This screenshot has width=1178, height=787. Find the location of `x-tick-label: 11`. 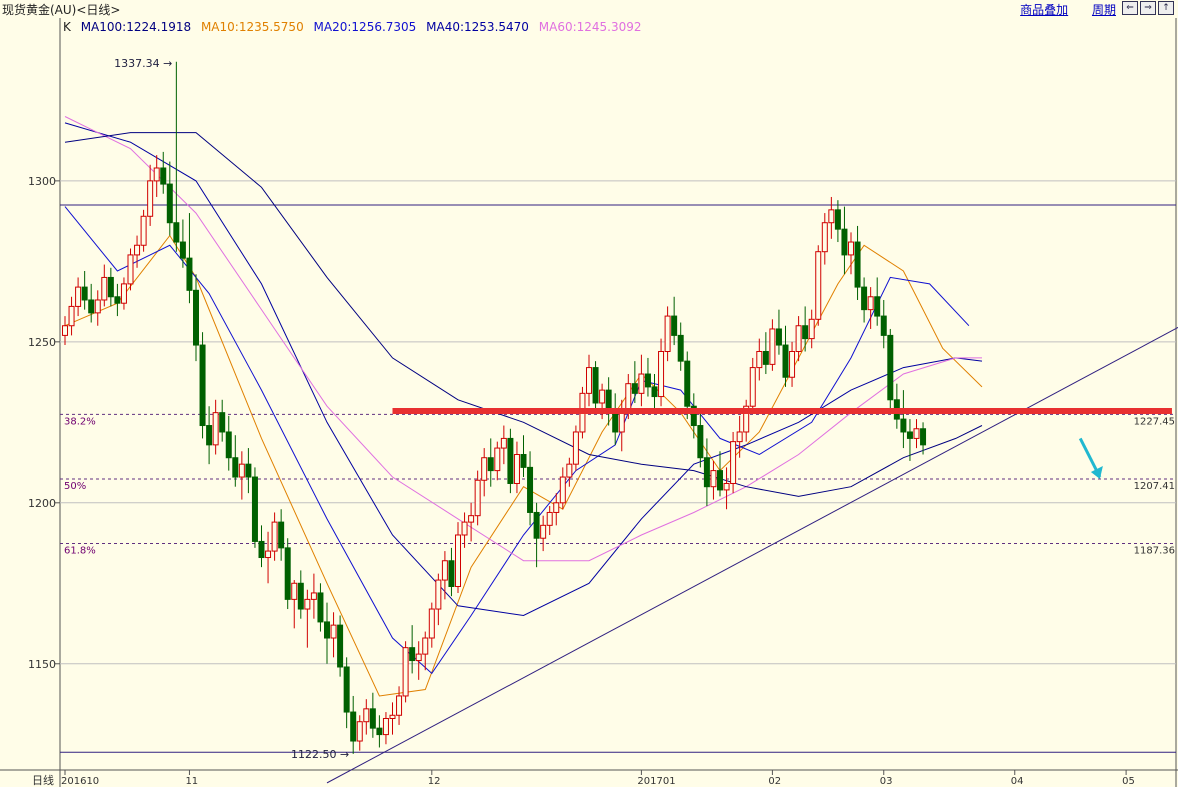

x-tick-label: 11 is located at coordinates (191, 781).